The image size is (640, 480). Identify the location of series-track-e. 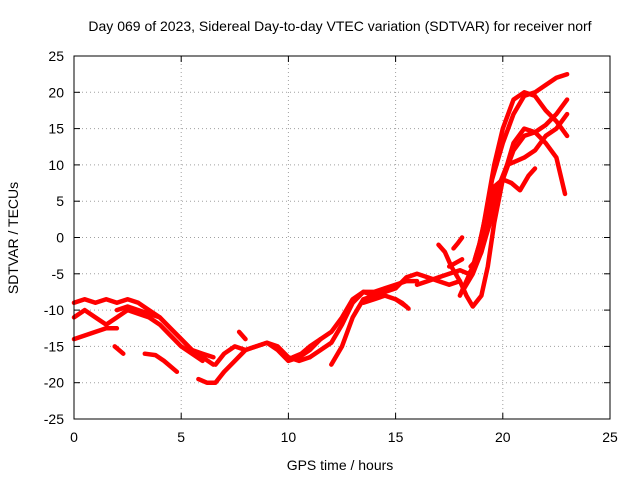
(119, 350).